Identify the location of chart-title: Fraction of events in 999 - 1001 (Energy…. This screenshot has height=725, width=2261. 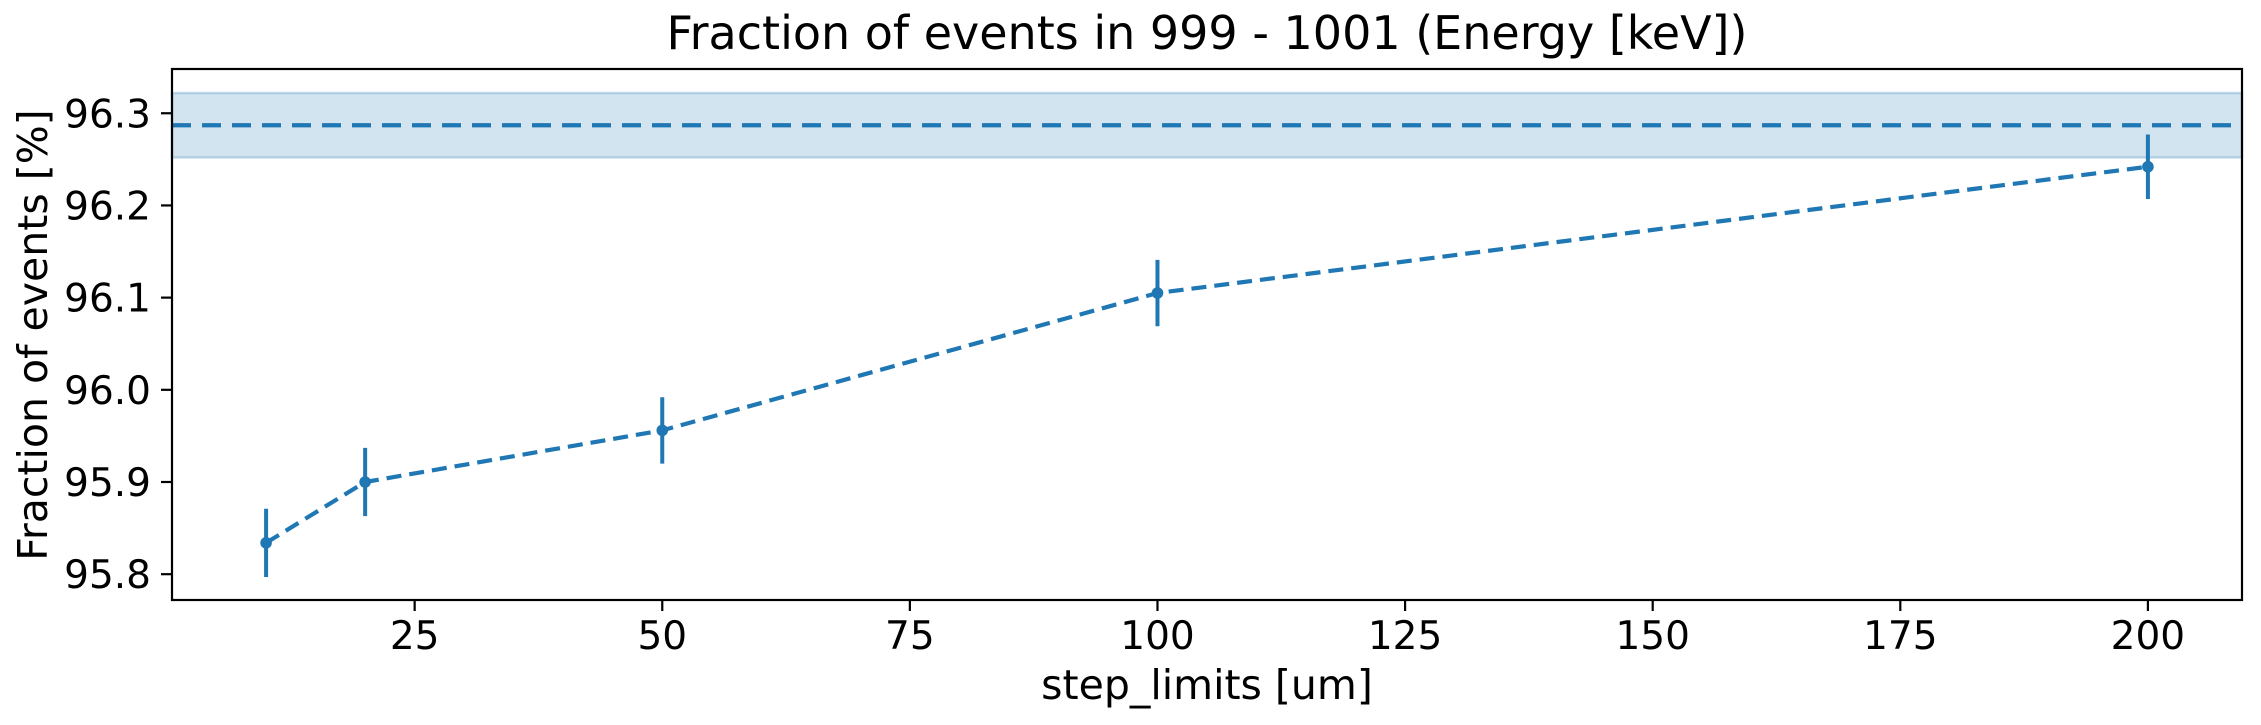
(1207, 33).